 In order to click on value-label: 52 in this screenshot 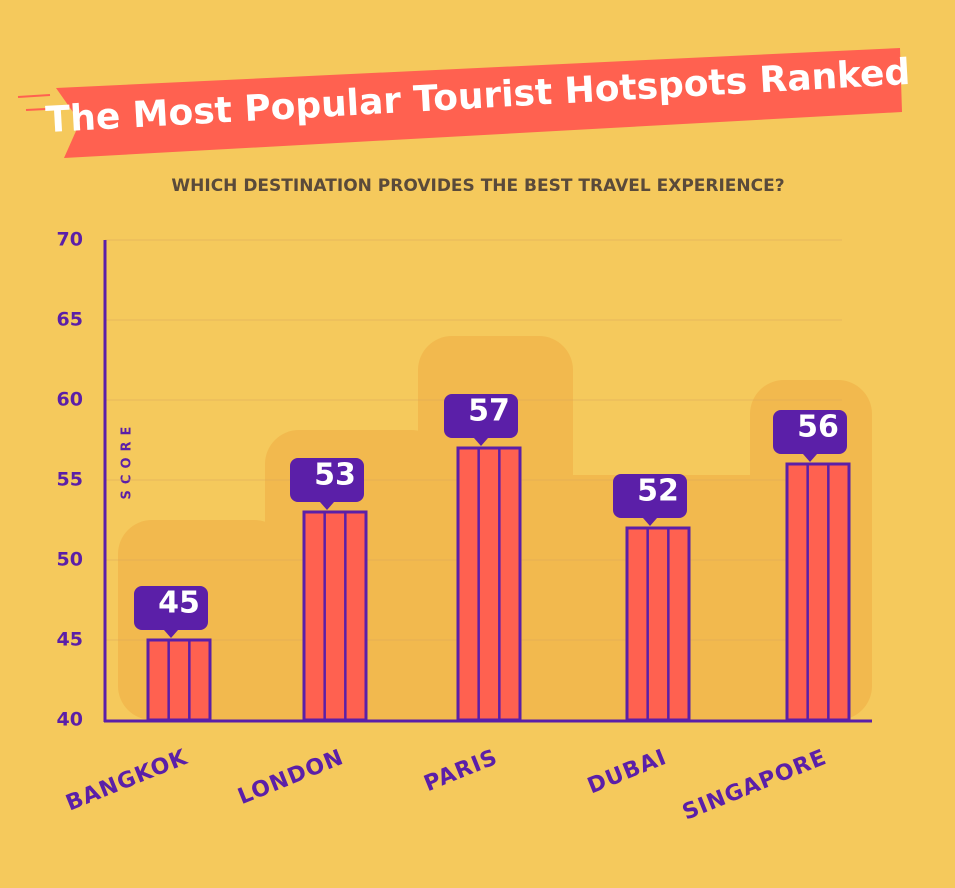, I will do `click(658, 491)`.